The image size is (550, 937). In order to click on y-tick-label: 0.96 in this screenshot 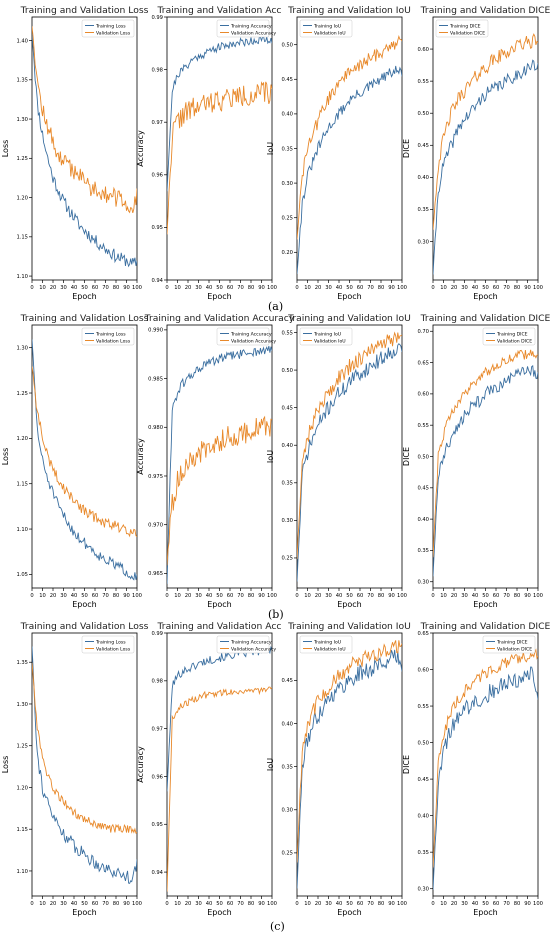, I will do `click(157, 176)`.